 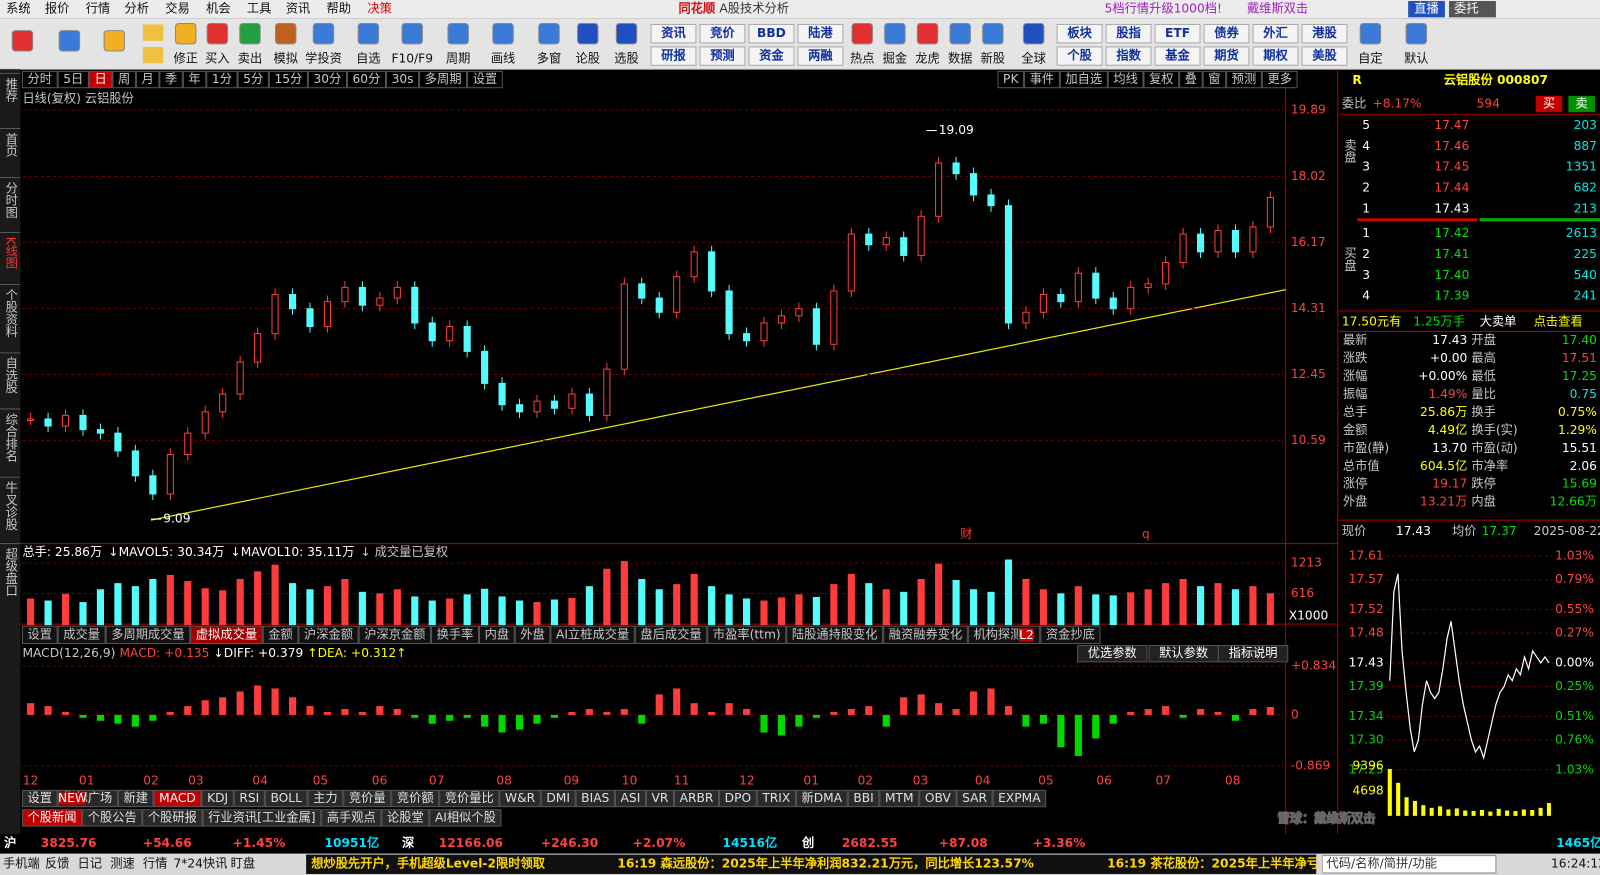 I want to click on news-tab: AI相似个股, so click(x=465, y=817).